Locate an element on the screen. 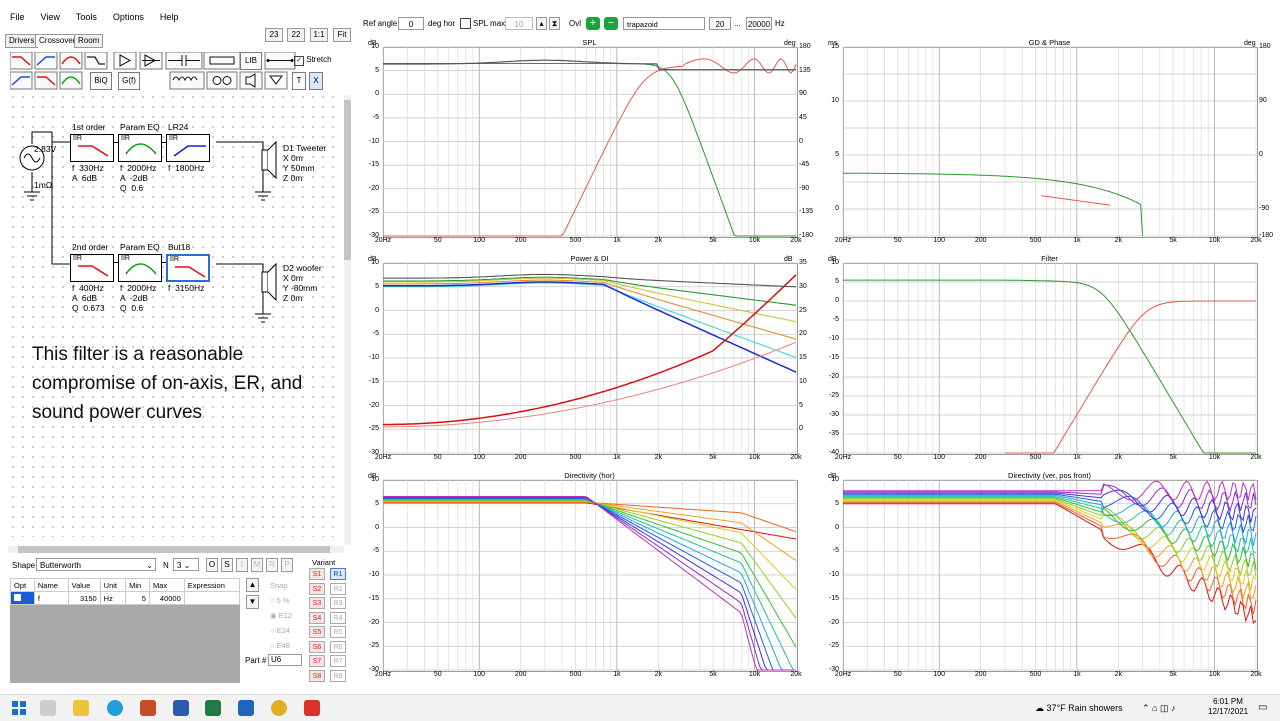  variant-r7-button: R7 is located at coordinates (338, 661).